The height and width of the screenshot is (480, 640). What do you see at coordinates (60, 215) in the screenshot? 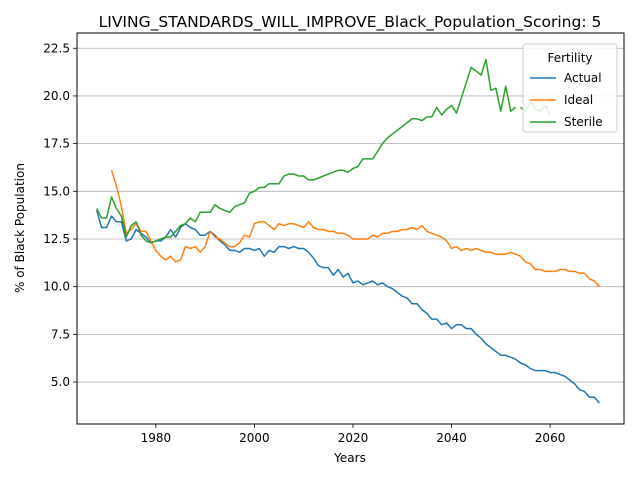
I see `y-axis-ticks: 5.0 7.5 10.0 12.5 15.0 17.5 20.0 22.5` at bounding box center [60, 215].